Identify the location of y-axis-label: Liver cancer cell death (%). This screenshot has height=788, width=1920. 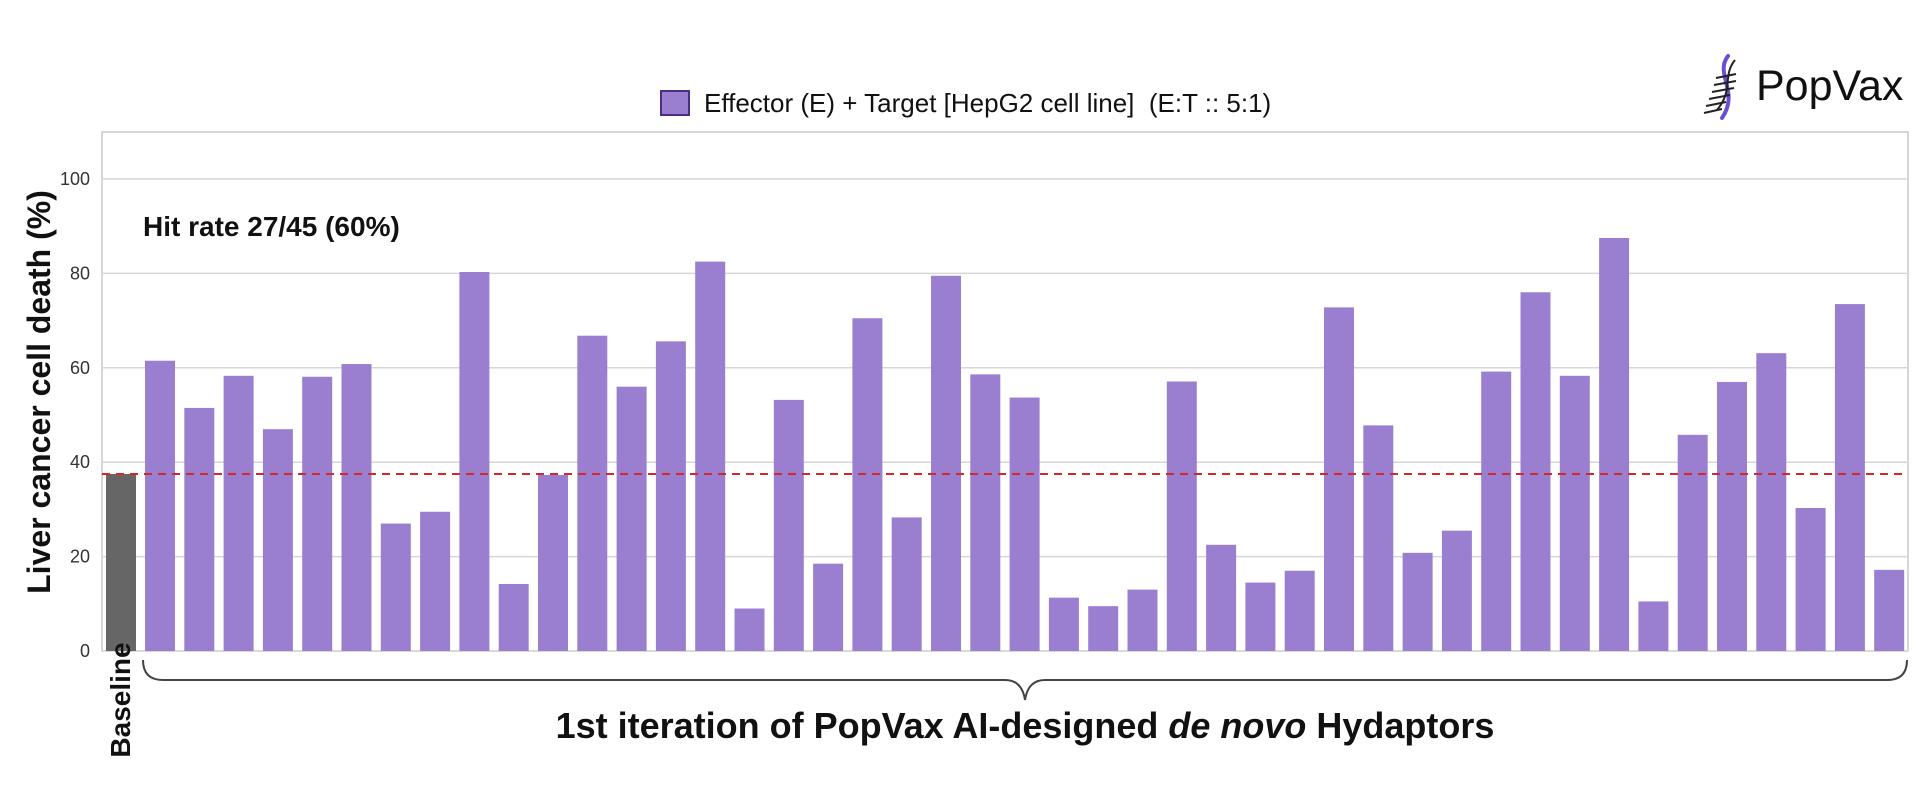
(39, 392).